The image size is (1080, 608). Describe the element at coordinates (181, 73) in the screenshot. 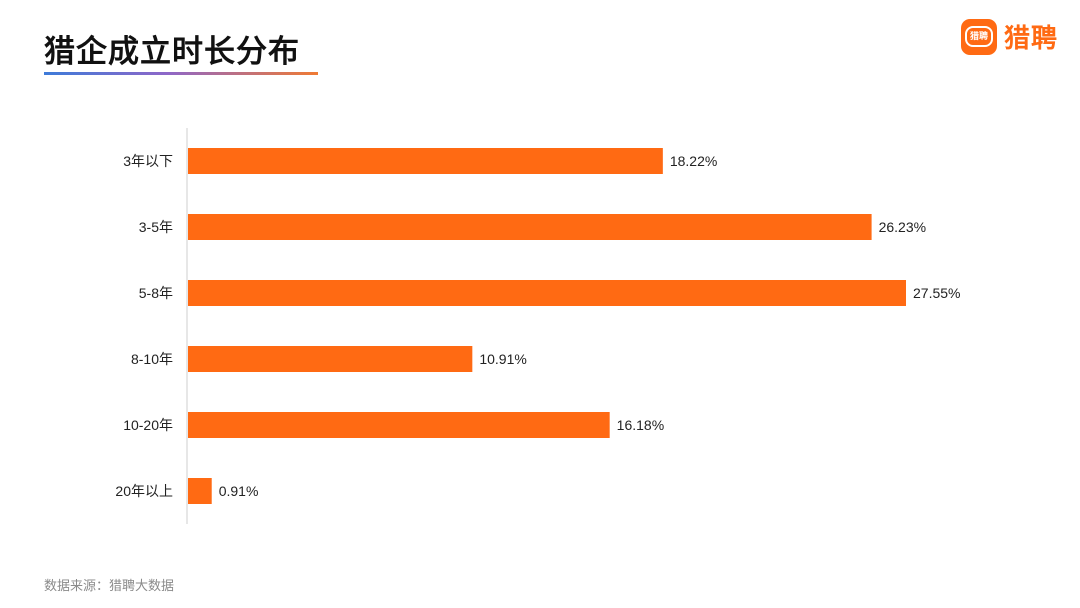

I see `title-underline` at that location.